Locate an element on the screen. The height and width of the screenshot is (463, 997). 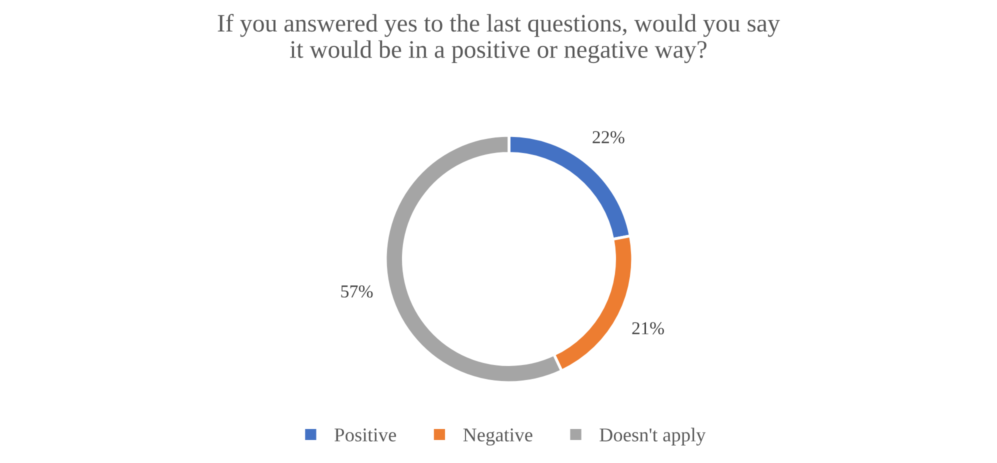
legend-label: Positive is located at coordinates (365, 435).